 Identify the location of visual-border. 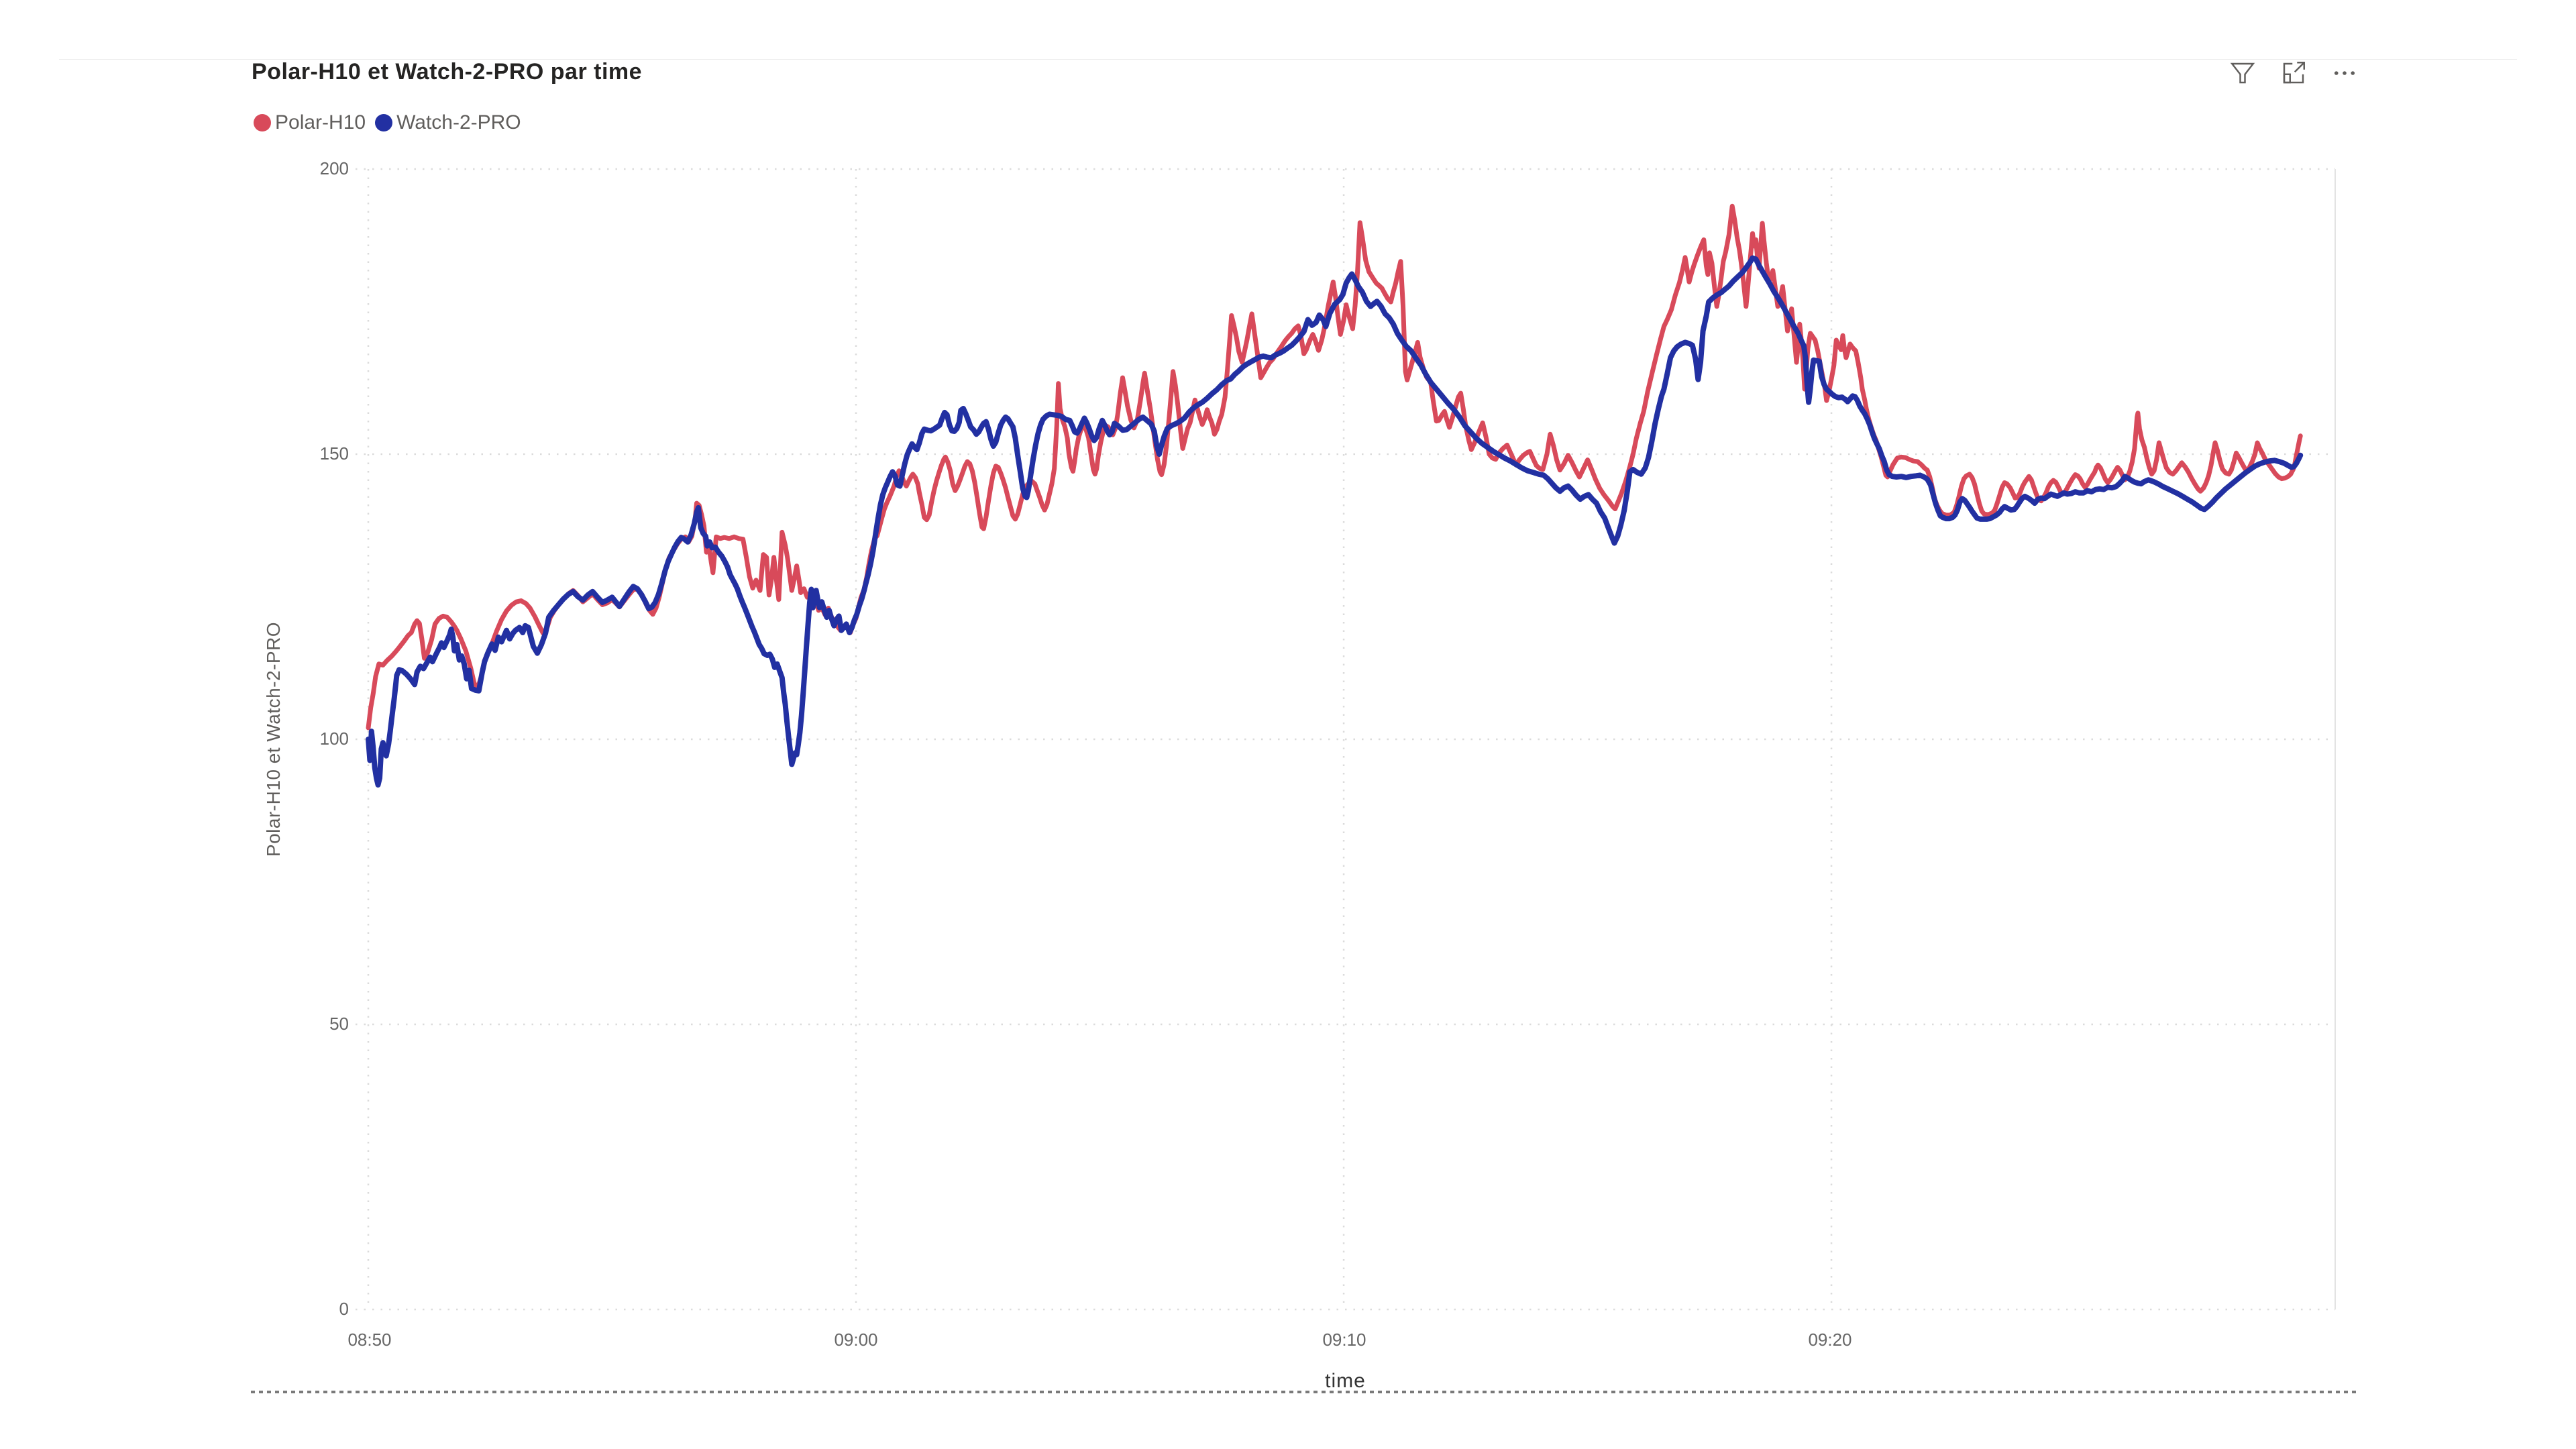
(1288, 59).